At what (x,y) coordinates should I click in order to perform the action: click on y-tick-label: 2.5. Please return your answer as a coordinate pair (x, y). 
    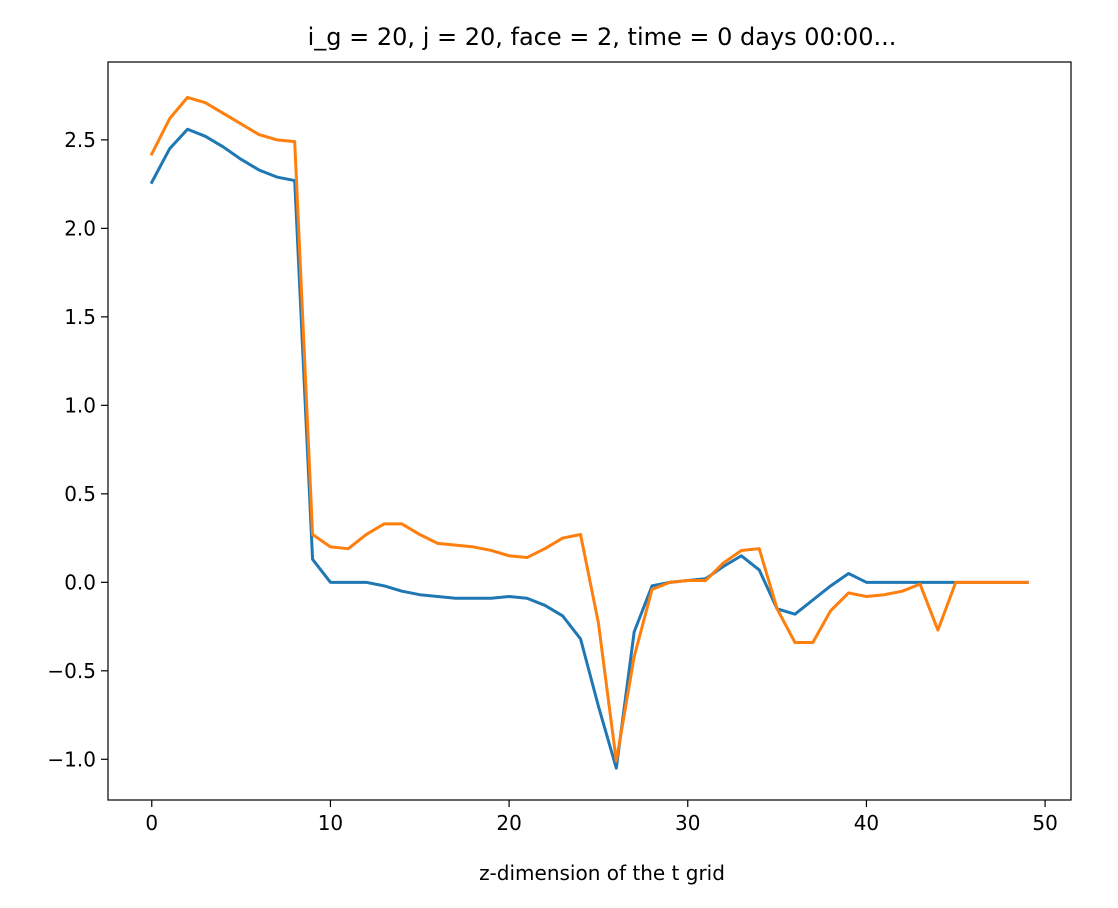
    Looking at the image, I should click on (80, 140).